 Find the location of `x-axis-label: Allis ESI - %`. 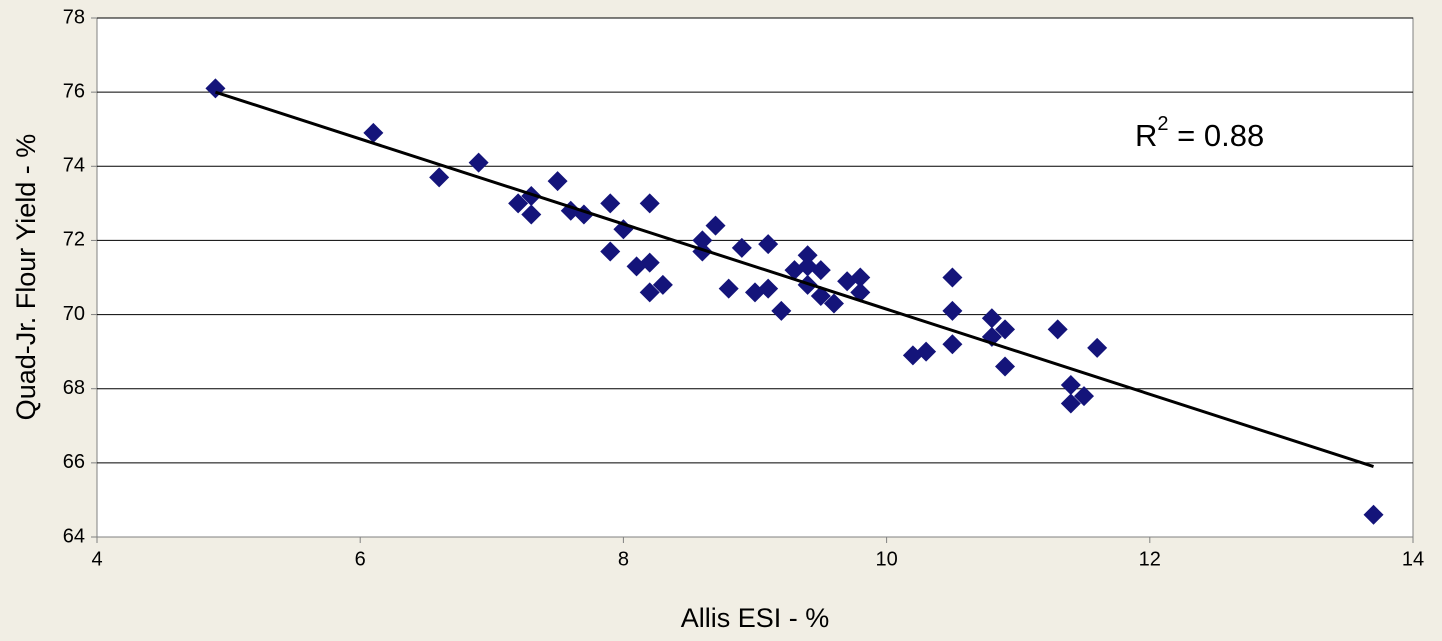

x-axis-label: Allis ESI - % is located at coordinates (755, 618).